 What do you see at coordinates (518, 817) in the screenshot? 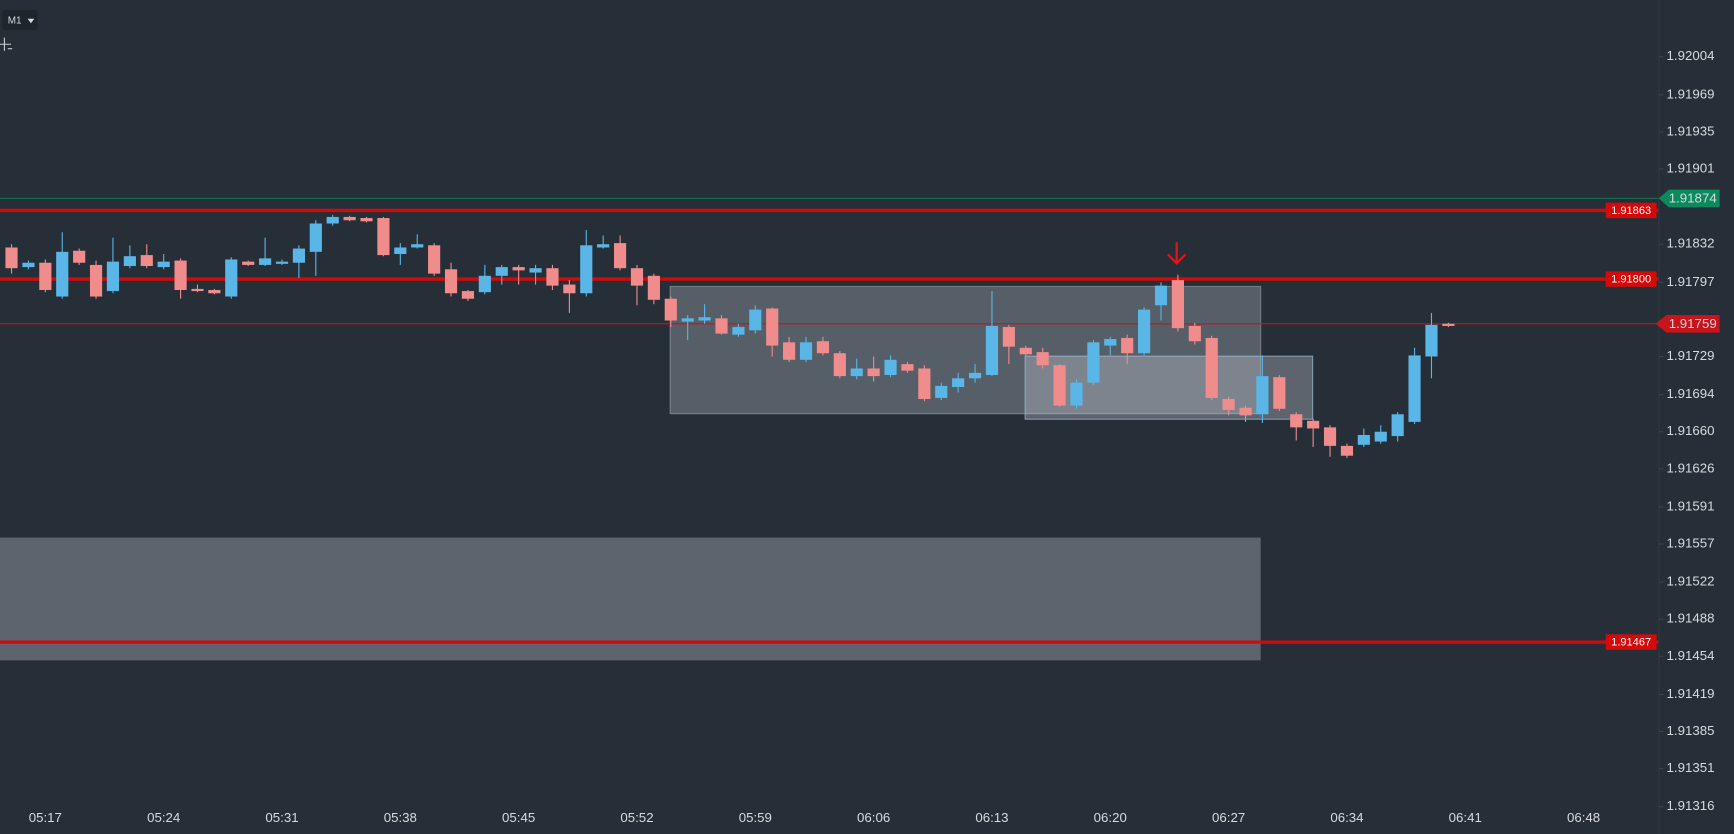
I see `x-tick-label: 05:45` at bounding box center [518, 817].